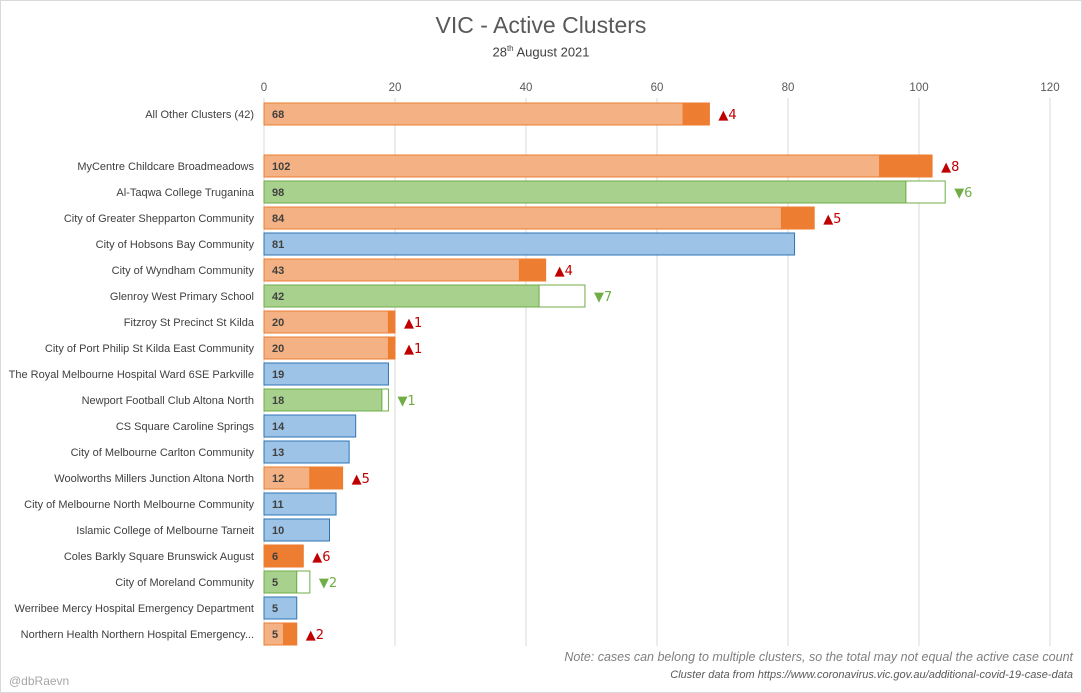  I want to click on subtitle-ordinal: th, so click(510, 48).